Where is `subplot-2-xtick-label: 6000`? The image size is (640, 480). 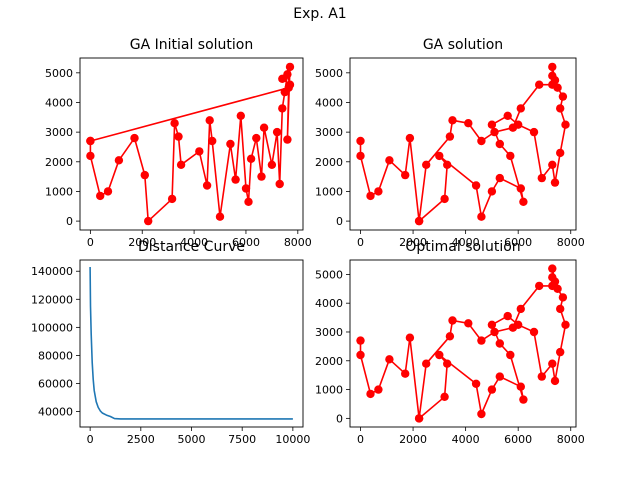 subplot-2-xtick-label: 6000 is located at coordinates (518, 242).